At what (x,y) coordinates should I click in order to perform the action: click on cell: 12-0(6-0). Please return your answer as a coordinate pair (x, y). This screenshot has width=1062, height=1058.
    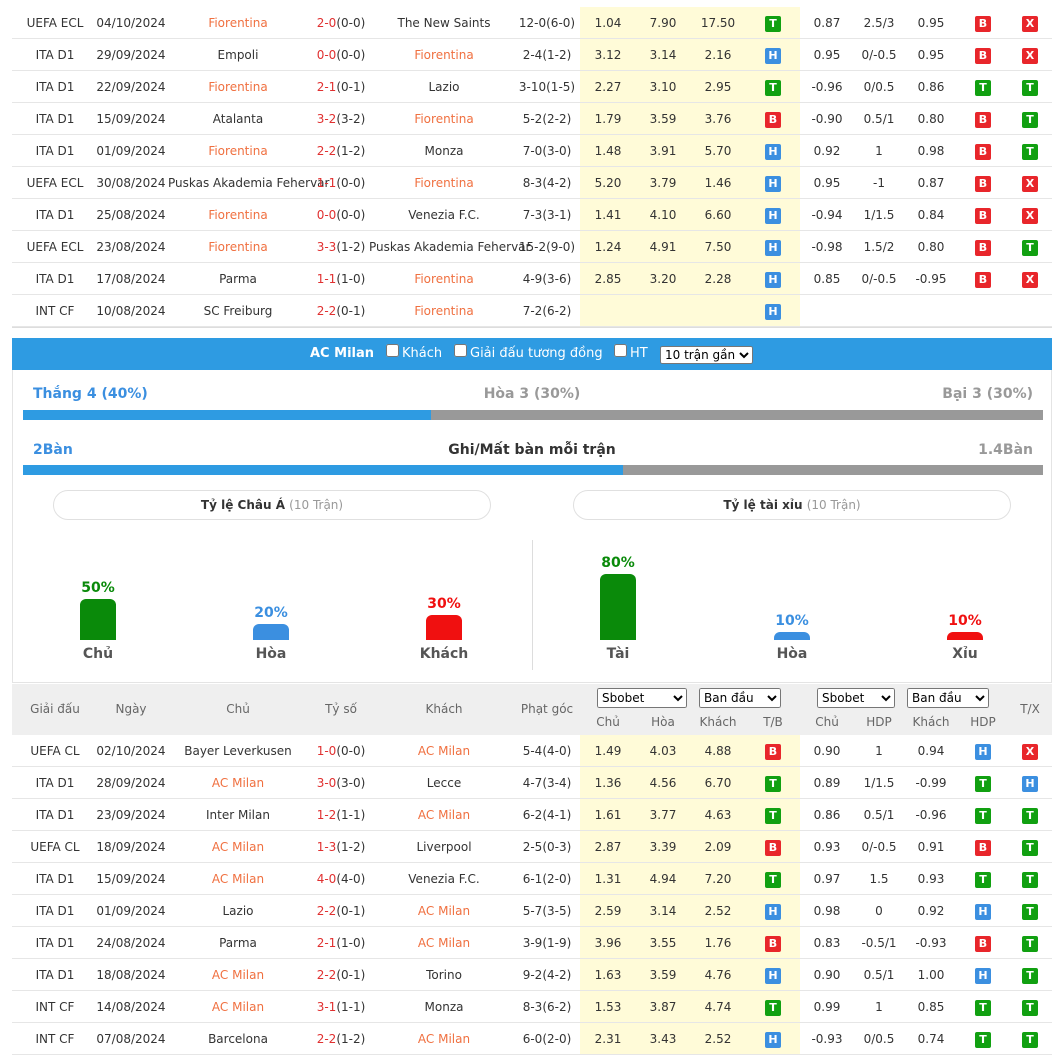
    Looking at the image, I should click on (547, 23).